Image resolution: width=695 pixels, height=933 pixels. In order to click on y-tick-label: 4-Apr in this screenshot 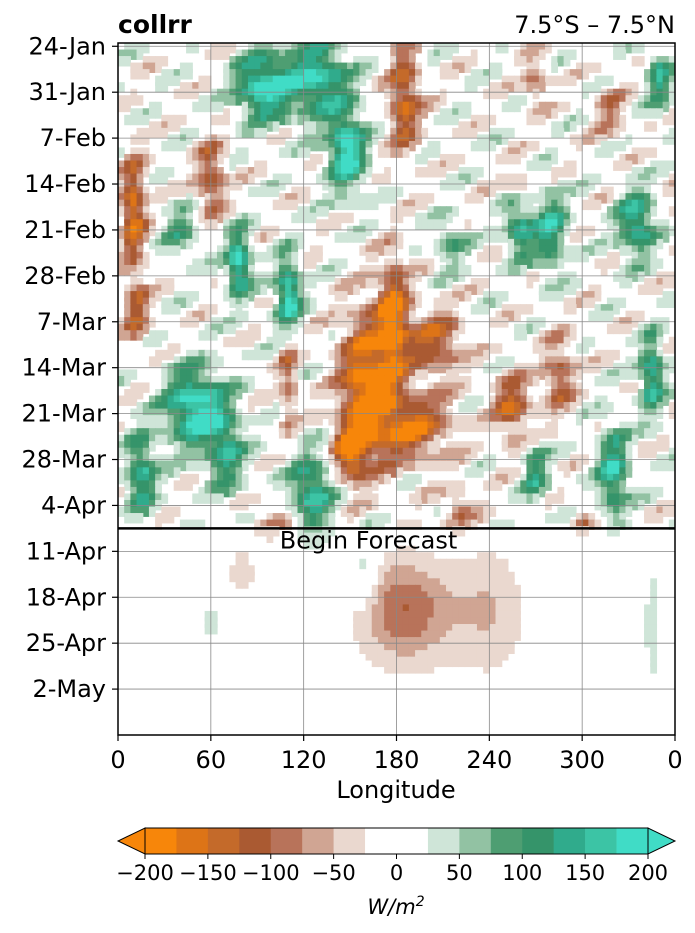, I will do `click(73, 505)`.